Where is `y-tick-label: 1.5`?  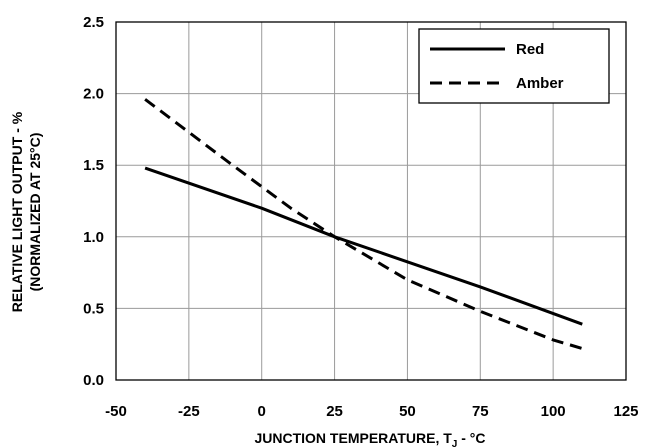 y-tick-label: 1.5 is located at coordinates (93, 165).